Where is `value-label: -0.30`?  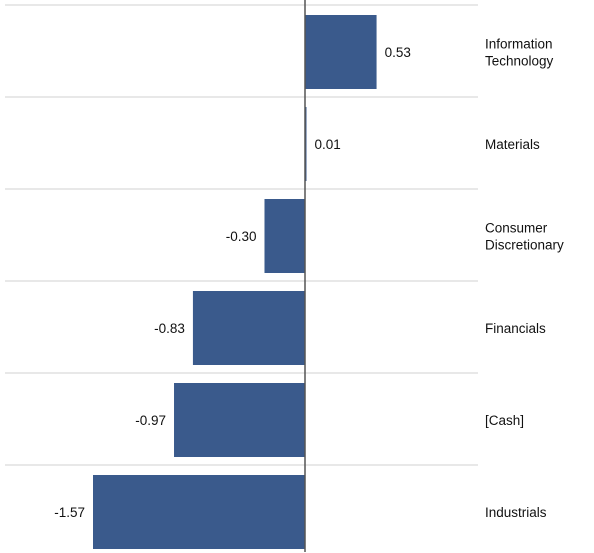 value-label: -0.30 is located at coordinates (241, 236).